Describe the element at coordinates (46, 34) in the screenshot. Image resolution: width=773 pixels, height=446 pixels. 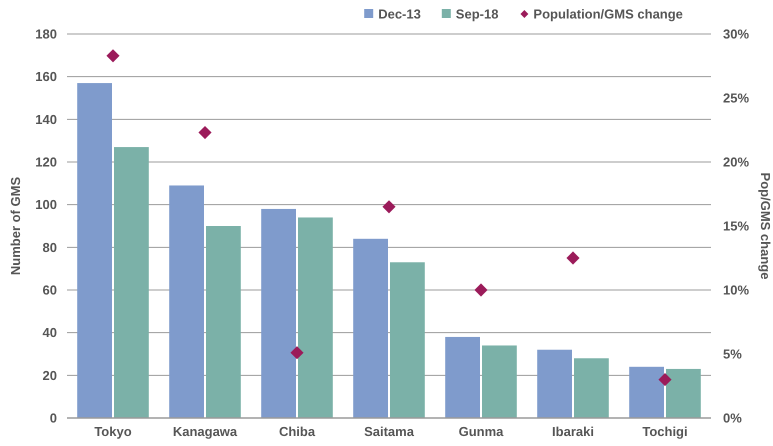
I see `y-tick-label: 180` at that location.